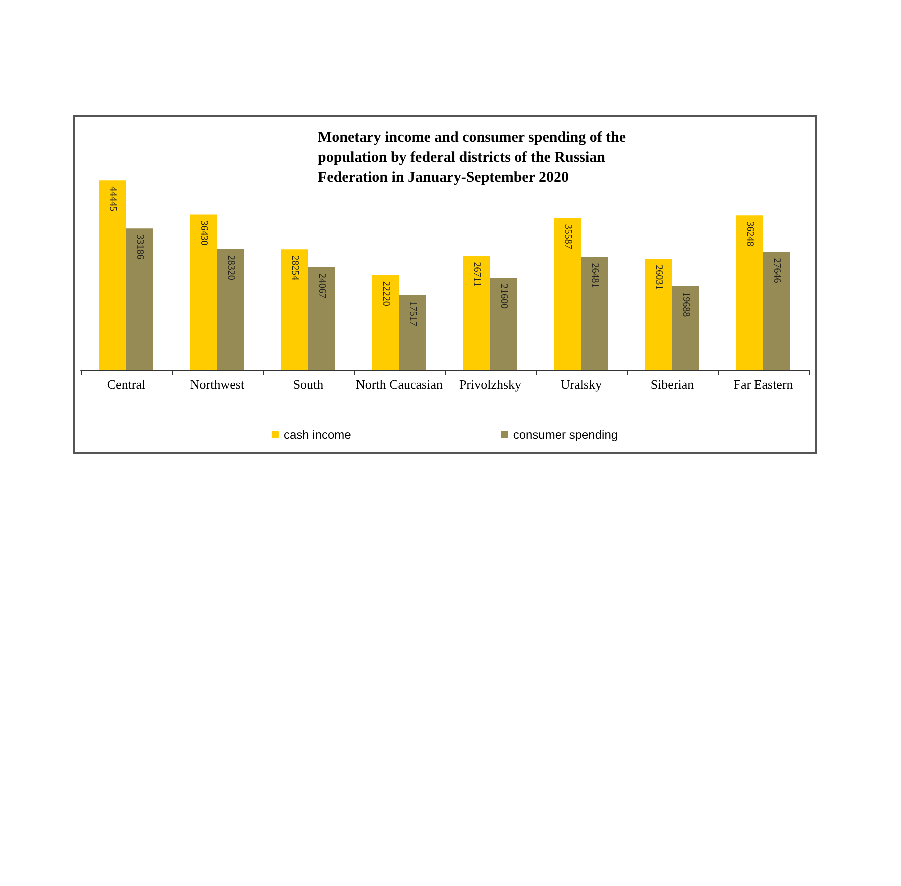 This screenshot has height=886, width=901. I want to click on x-tick-label: Far Eastern, so click(764, 384).